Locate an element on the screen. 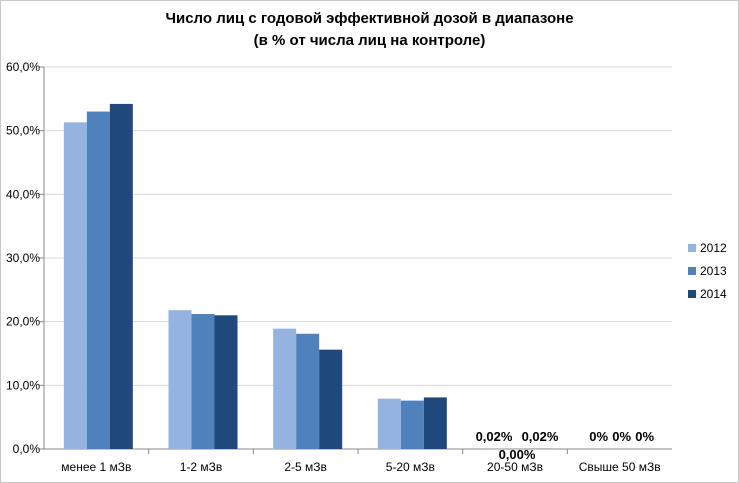 This screenshot has height=483, width=739. x-tick-label: Свыше 50 мЗв is located at coordinates (620, 467).